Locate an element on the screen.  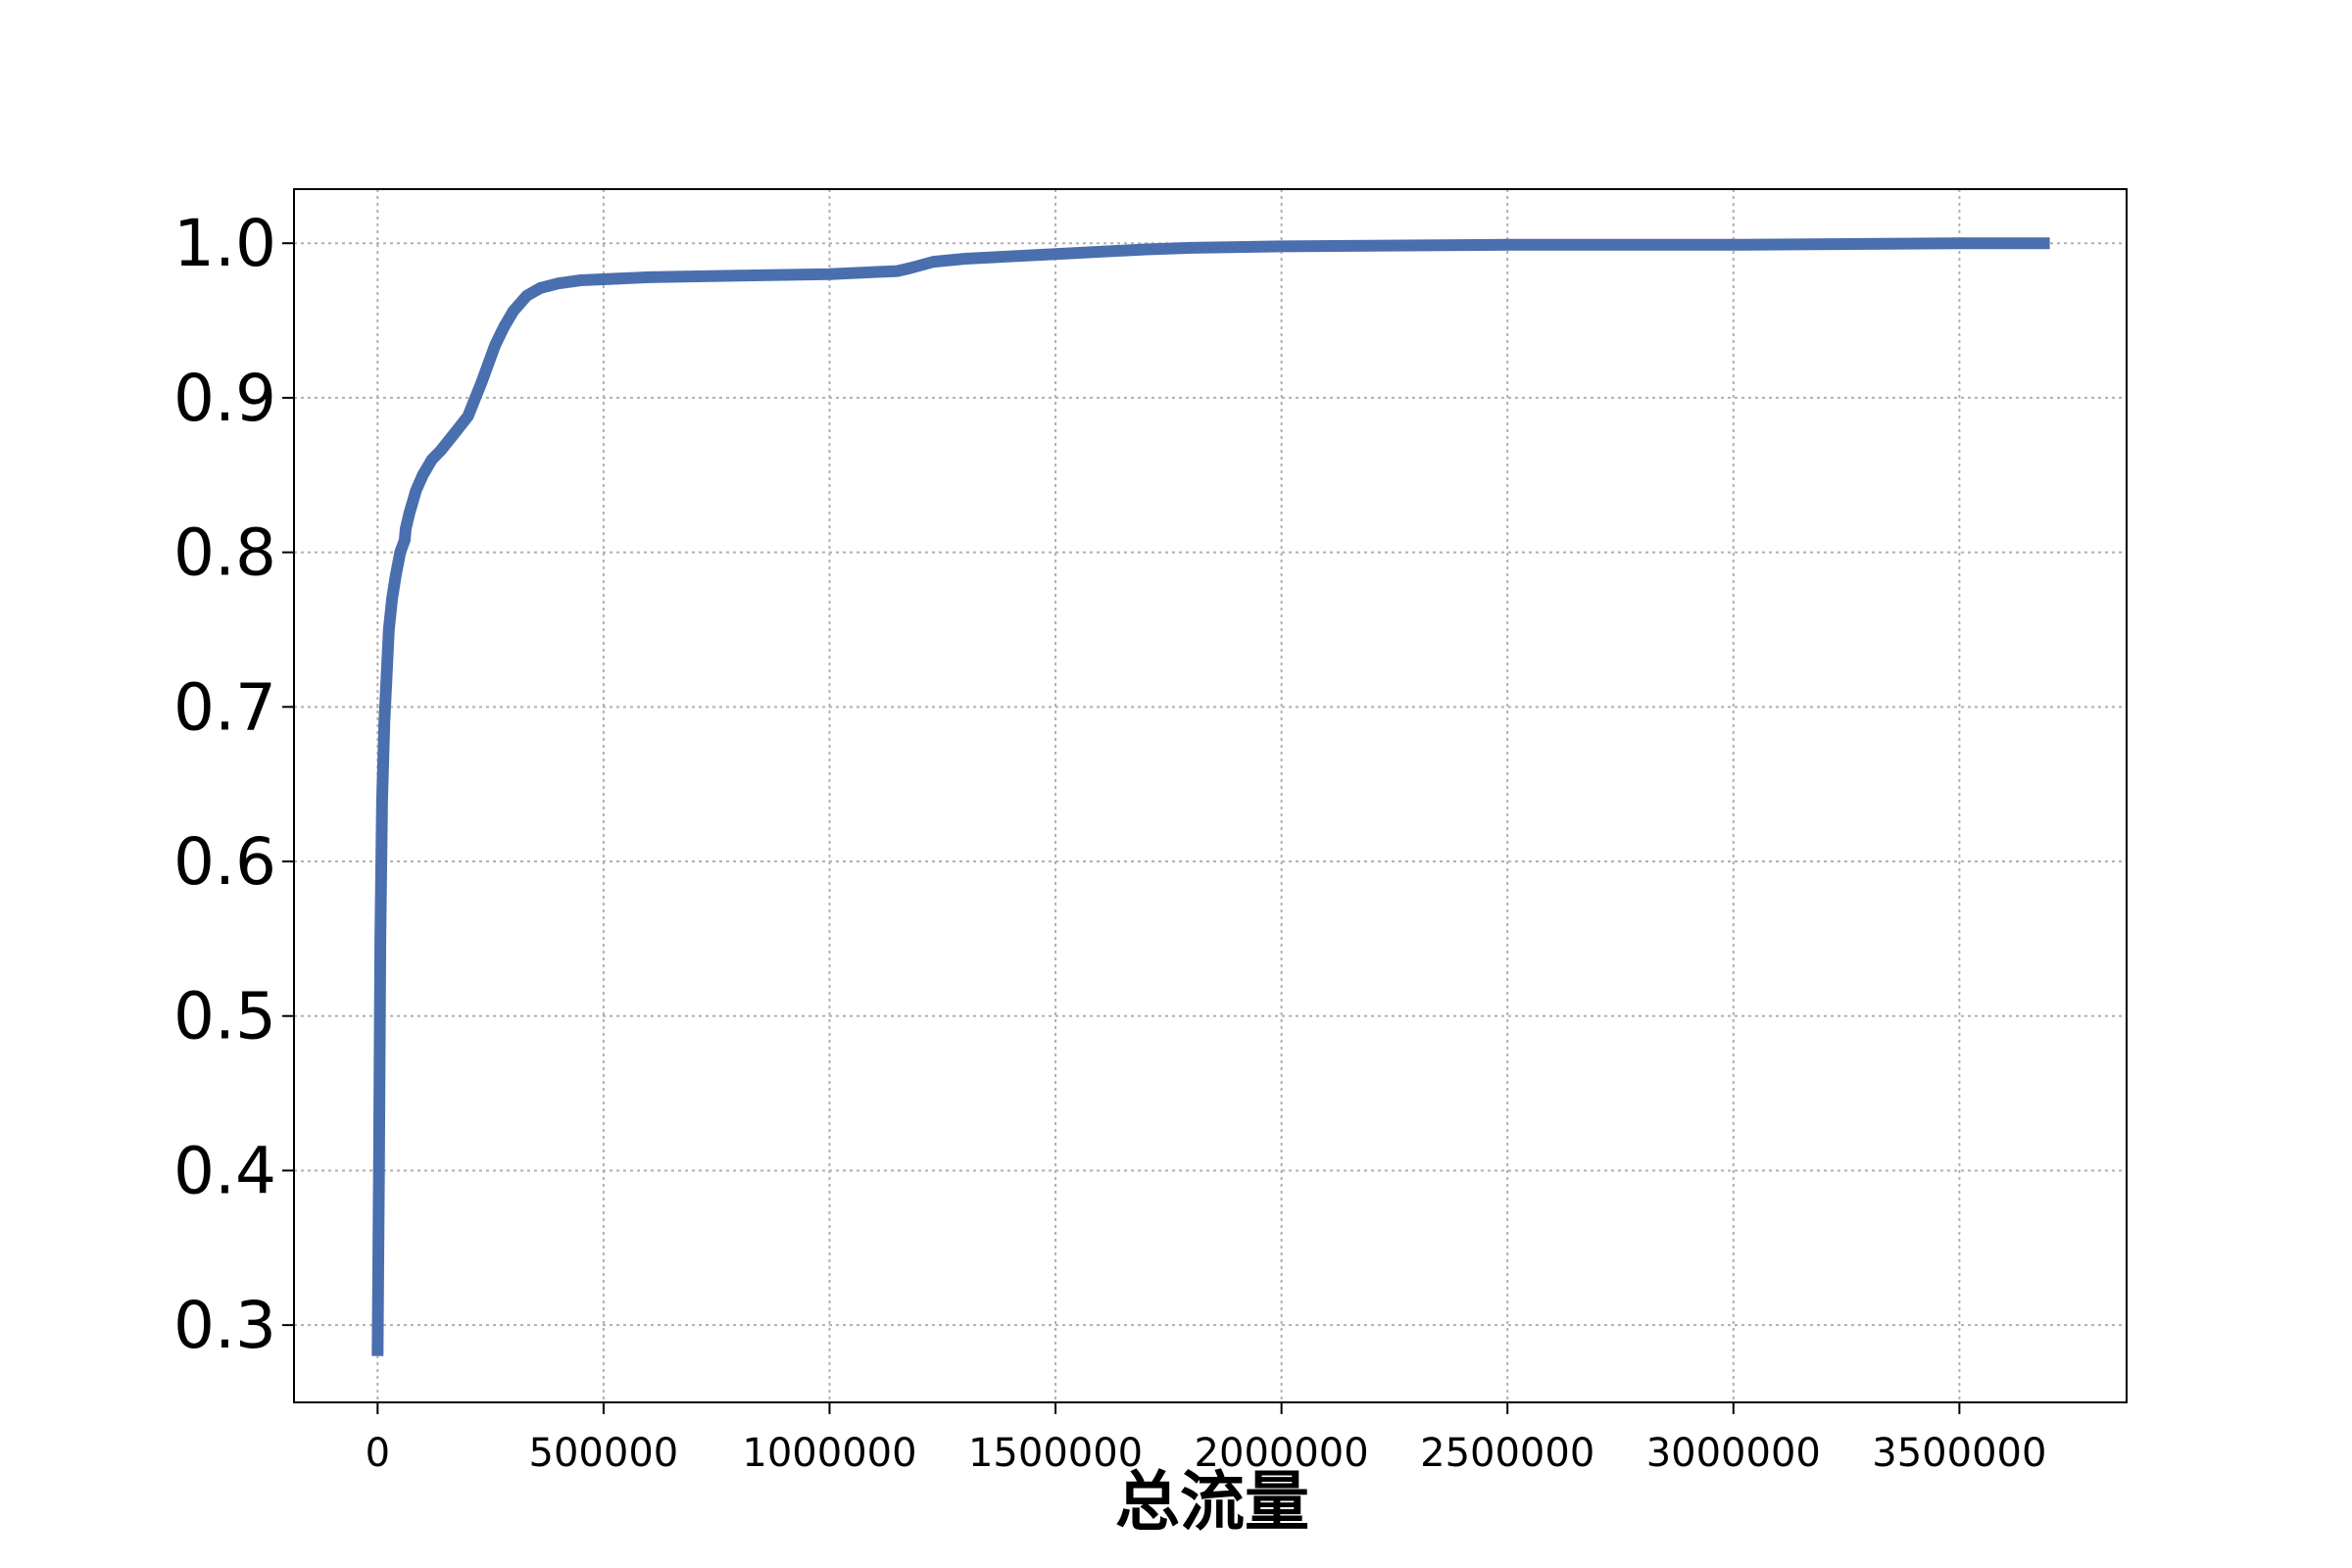
y-tick-label: 0.4 is located at coordinates (224, 1171).